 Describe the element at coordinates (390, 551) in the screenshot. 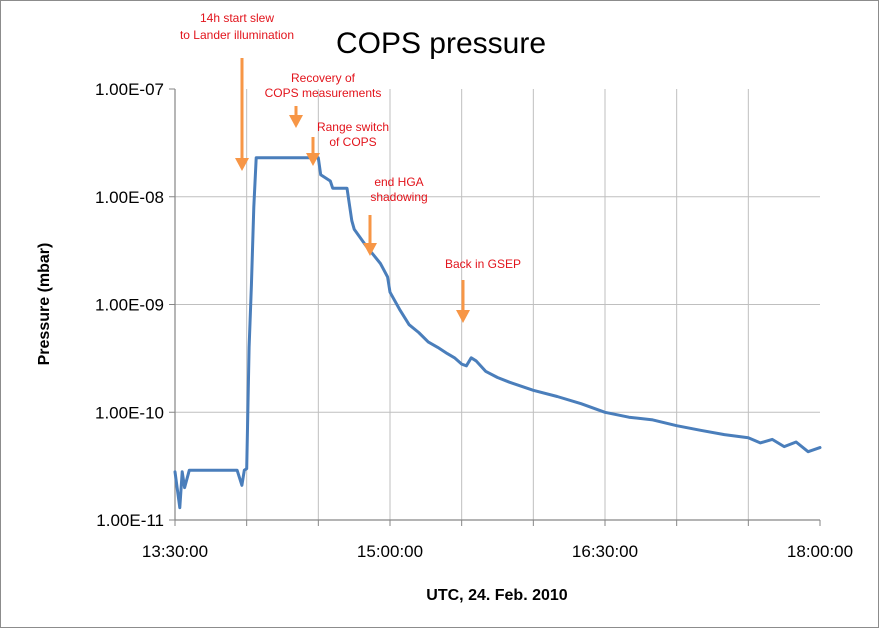

I see `x-tick-label: 15:00:00` at that location.